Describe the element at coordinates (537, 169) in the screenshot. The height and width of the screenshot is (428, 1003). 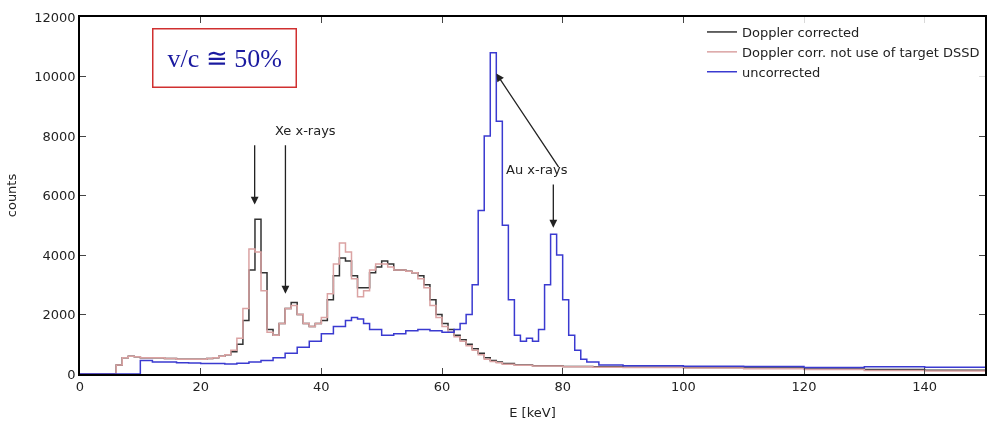
I see `annotation: Au x-rays` at that location.